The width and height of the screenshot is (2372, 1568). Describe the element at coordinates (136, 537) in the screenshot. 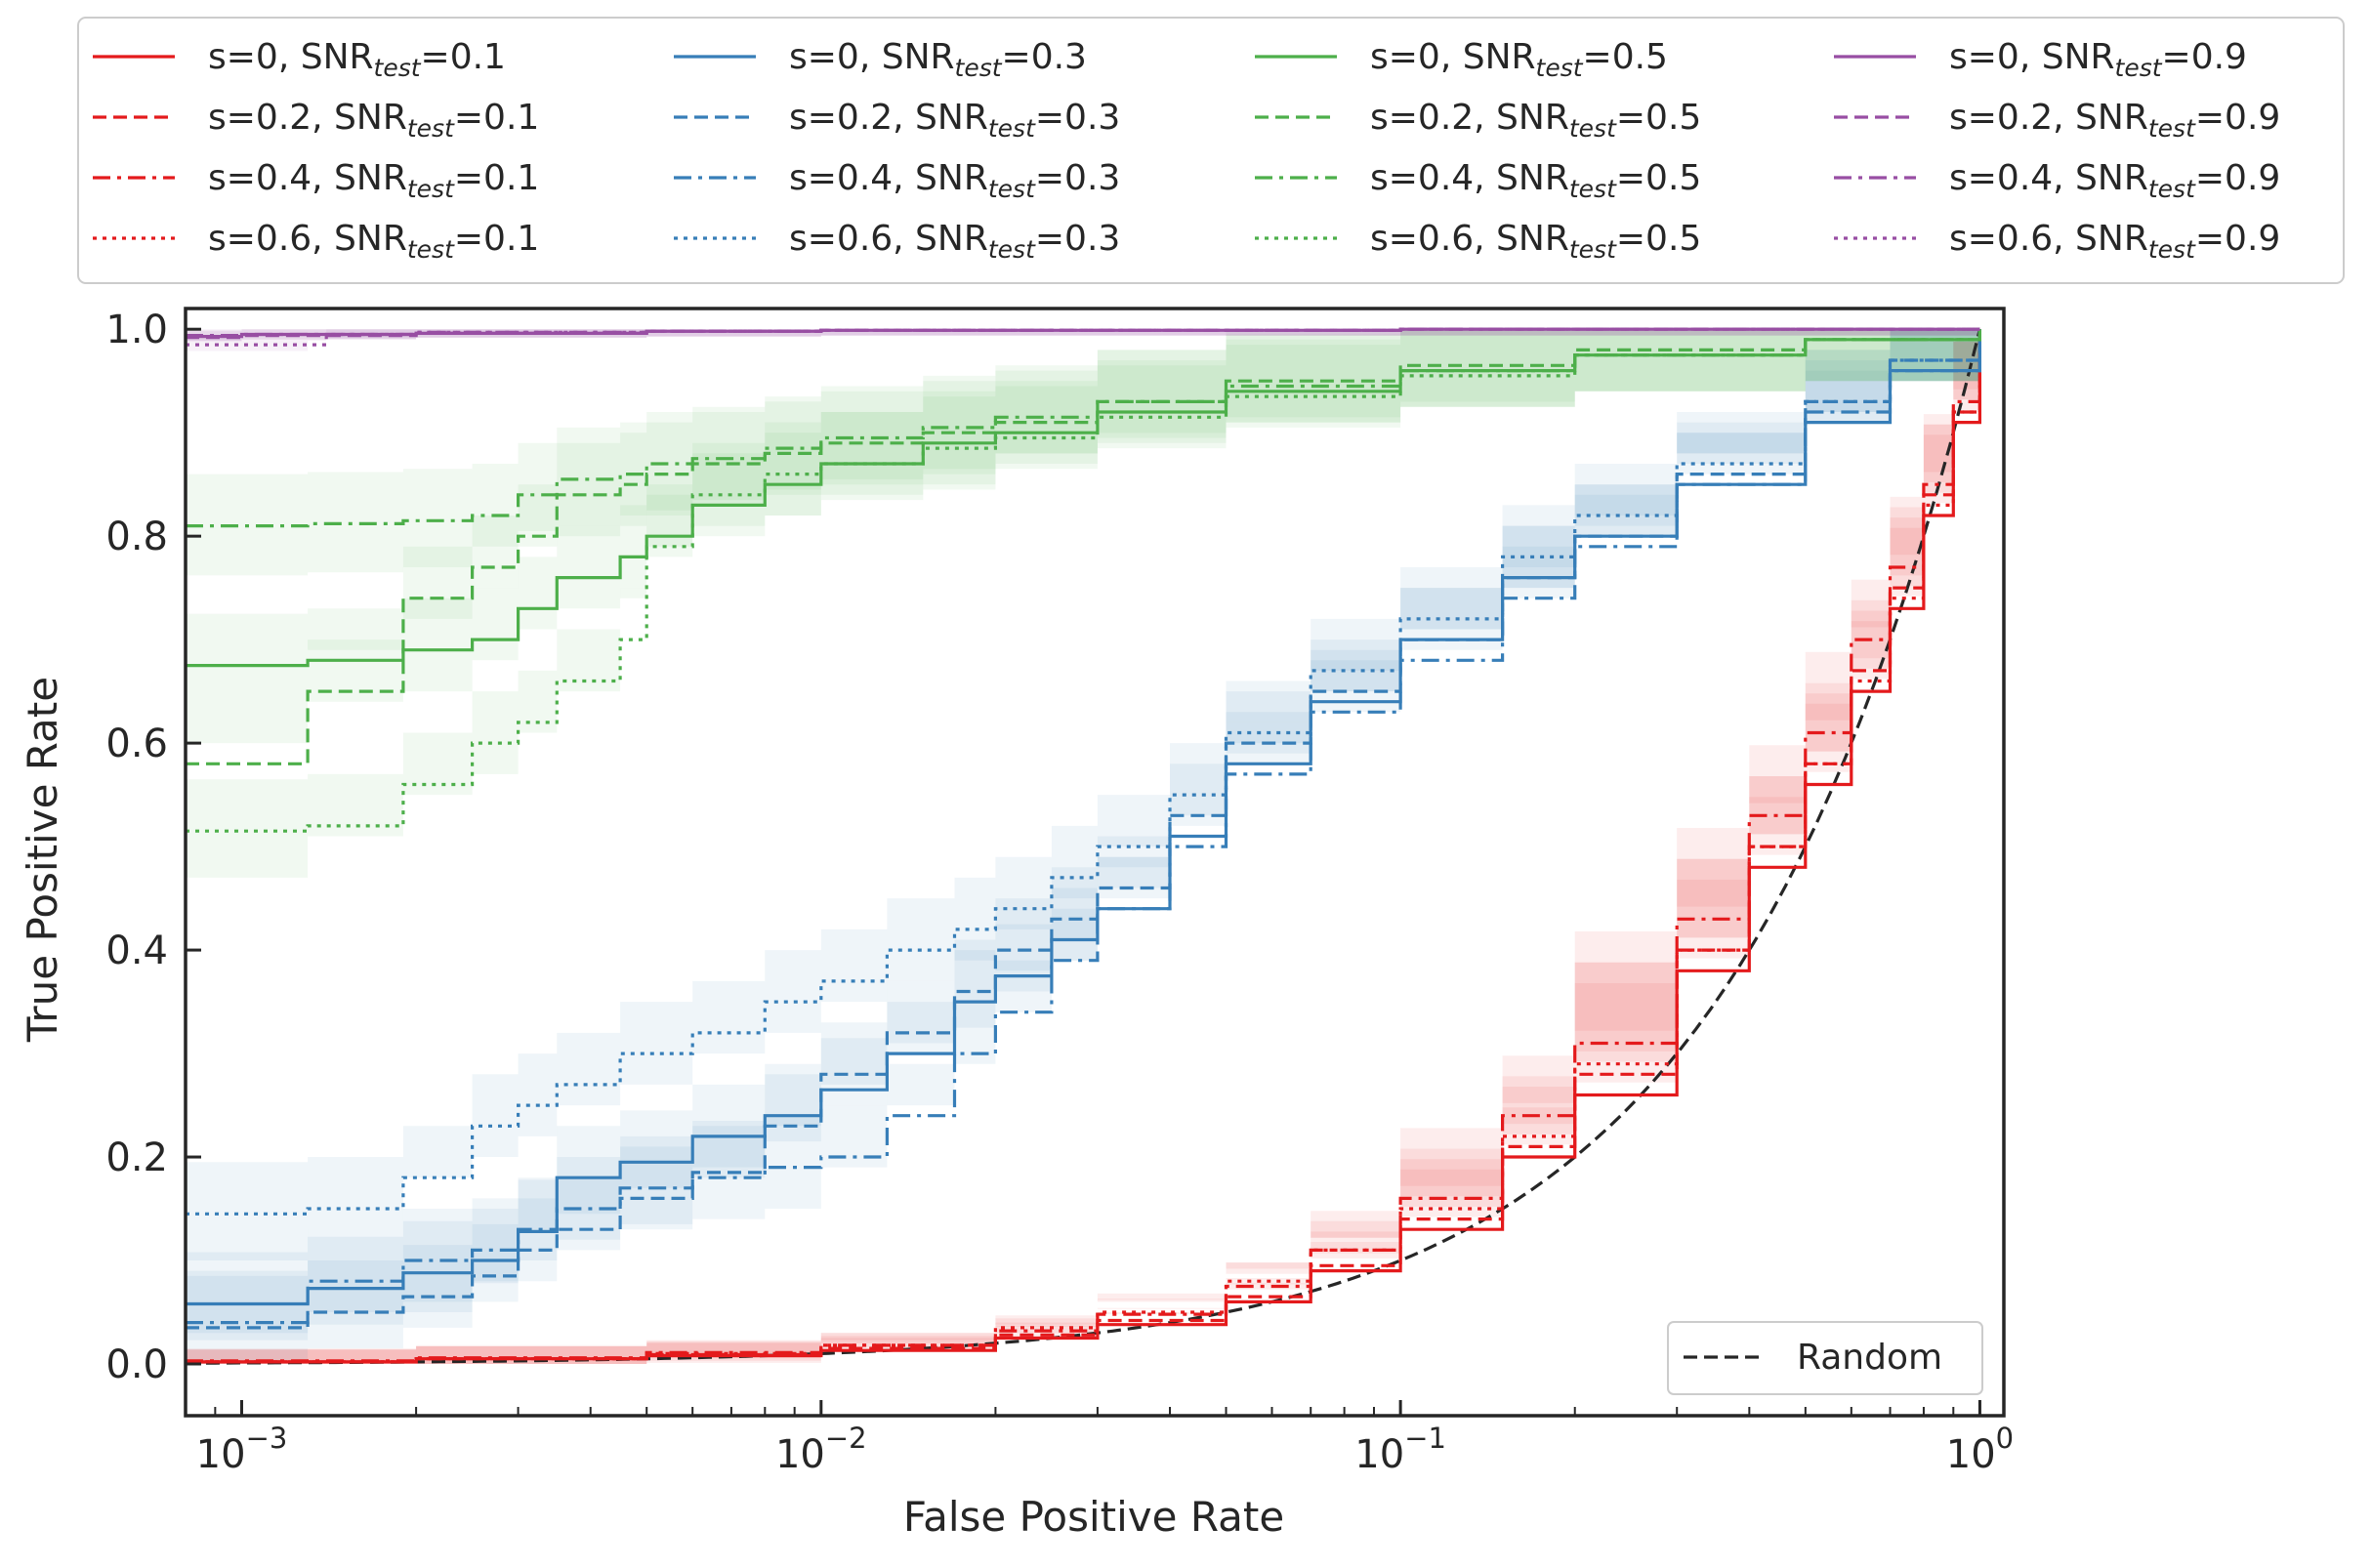

I see `y-tick-label: 0.8` at that location.